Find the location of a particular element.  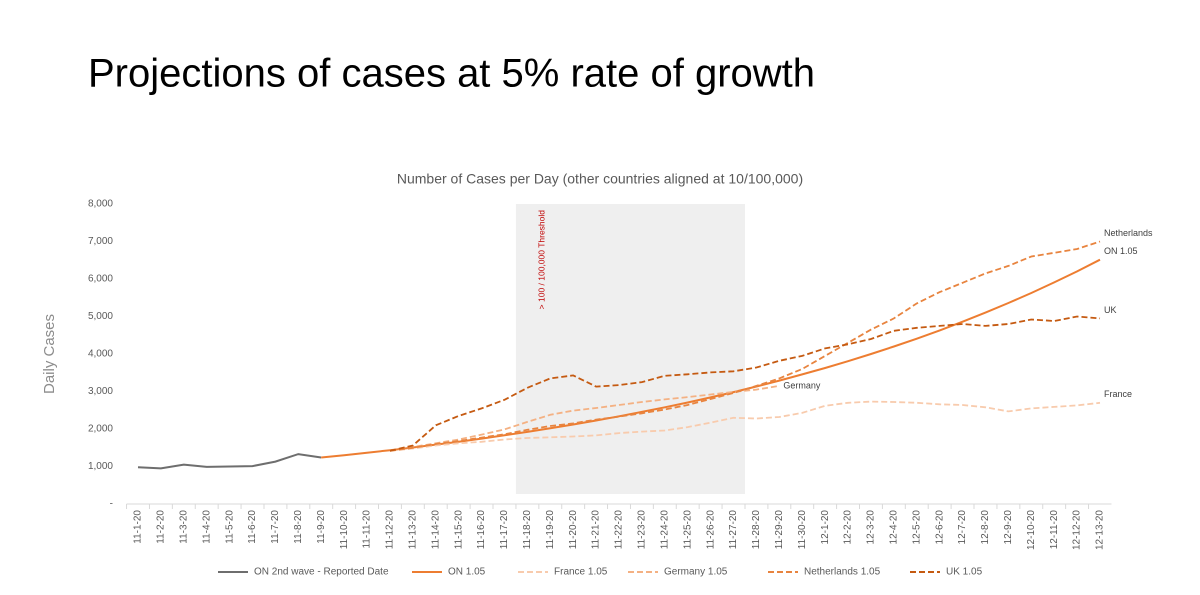

end-label: Netherlands is located at coordinates (1128, 233).